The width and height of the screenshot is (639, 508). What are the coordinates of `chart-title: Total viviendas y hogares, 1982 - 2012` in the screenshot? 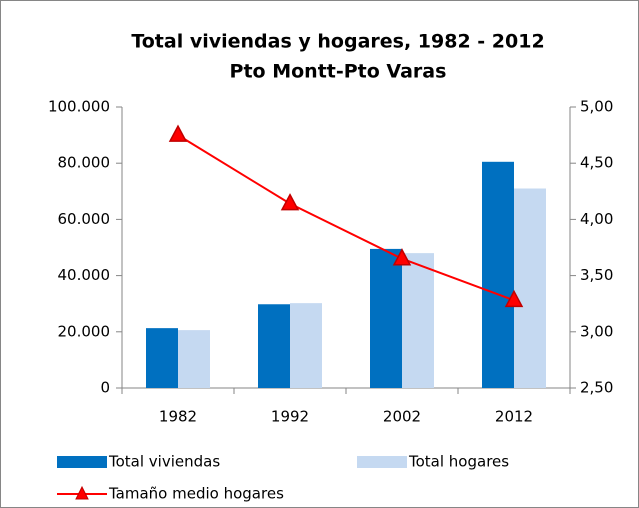 It's located at (337, 42).